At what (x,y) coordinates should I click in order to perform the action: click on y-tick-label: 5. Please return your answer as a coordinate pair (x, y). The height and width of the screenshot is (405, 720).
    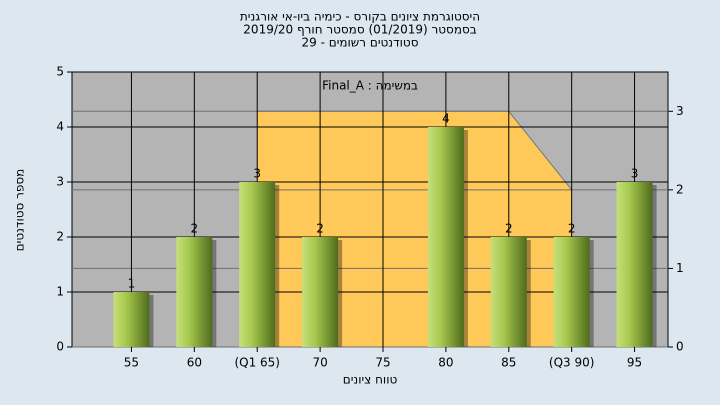
    Looking at the image, I should click on (60, 72).